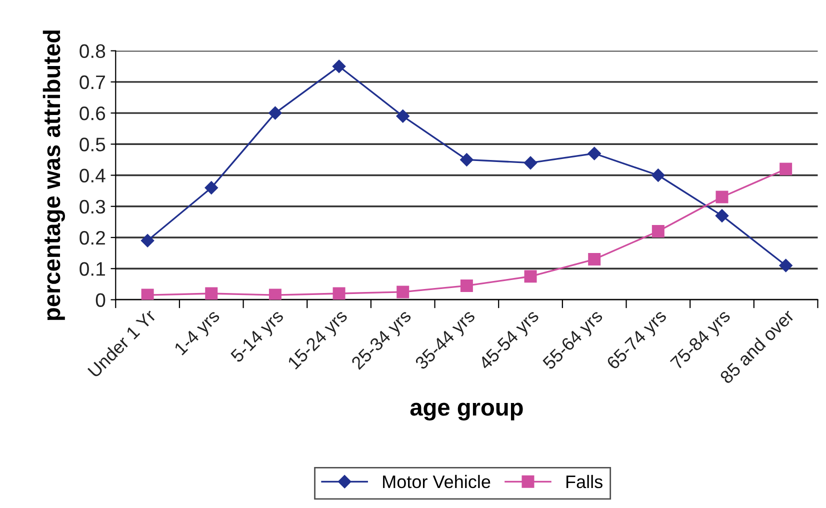 The image size is (826, 508). I want to click on x-axis-title: age group, so click(466, 411).